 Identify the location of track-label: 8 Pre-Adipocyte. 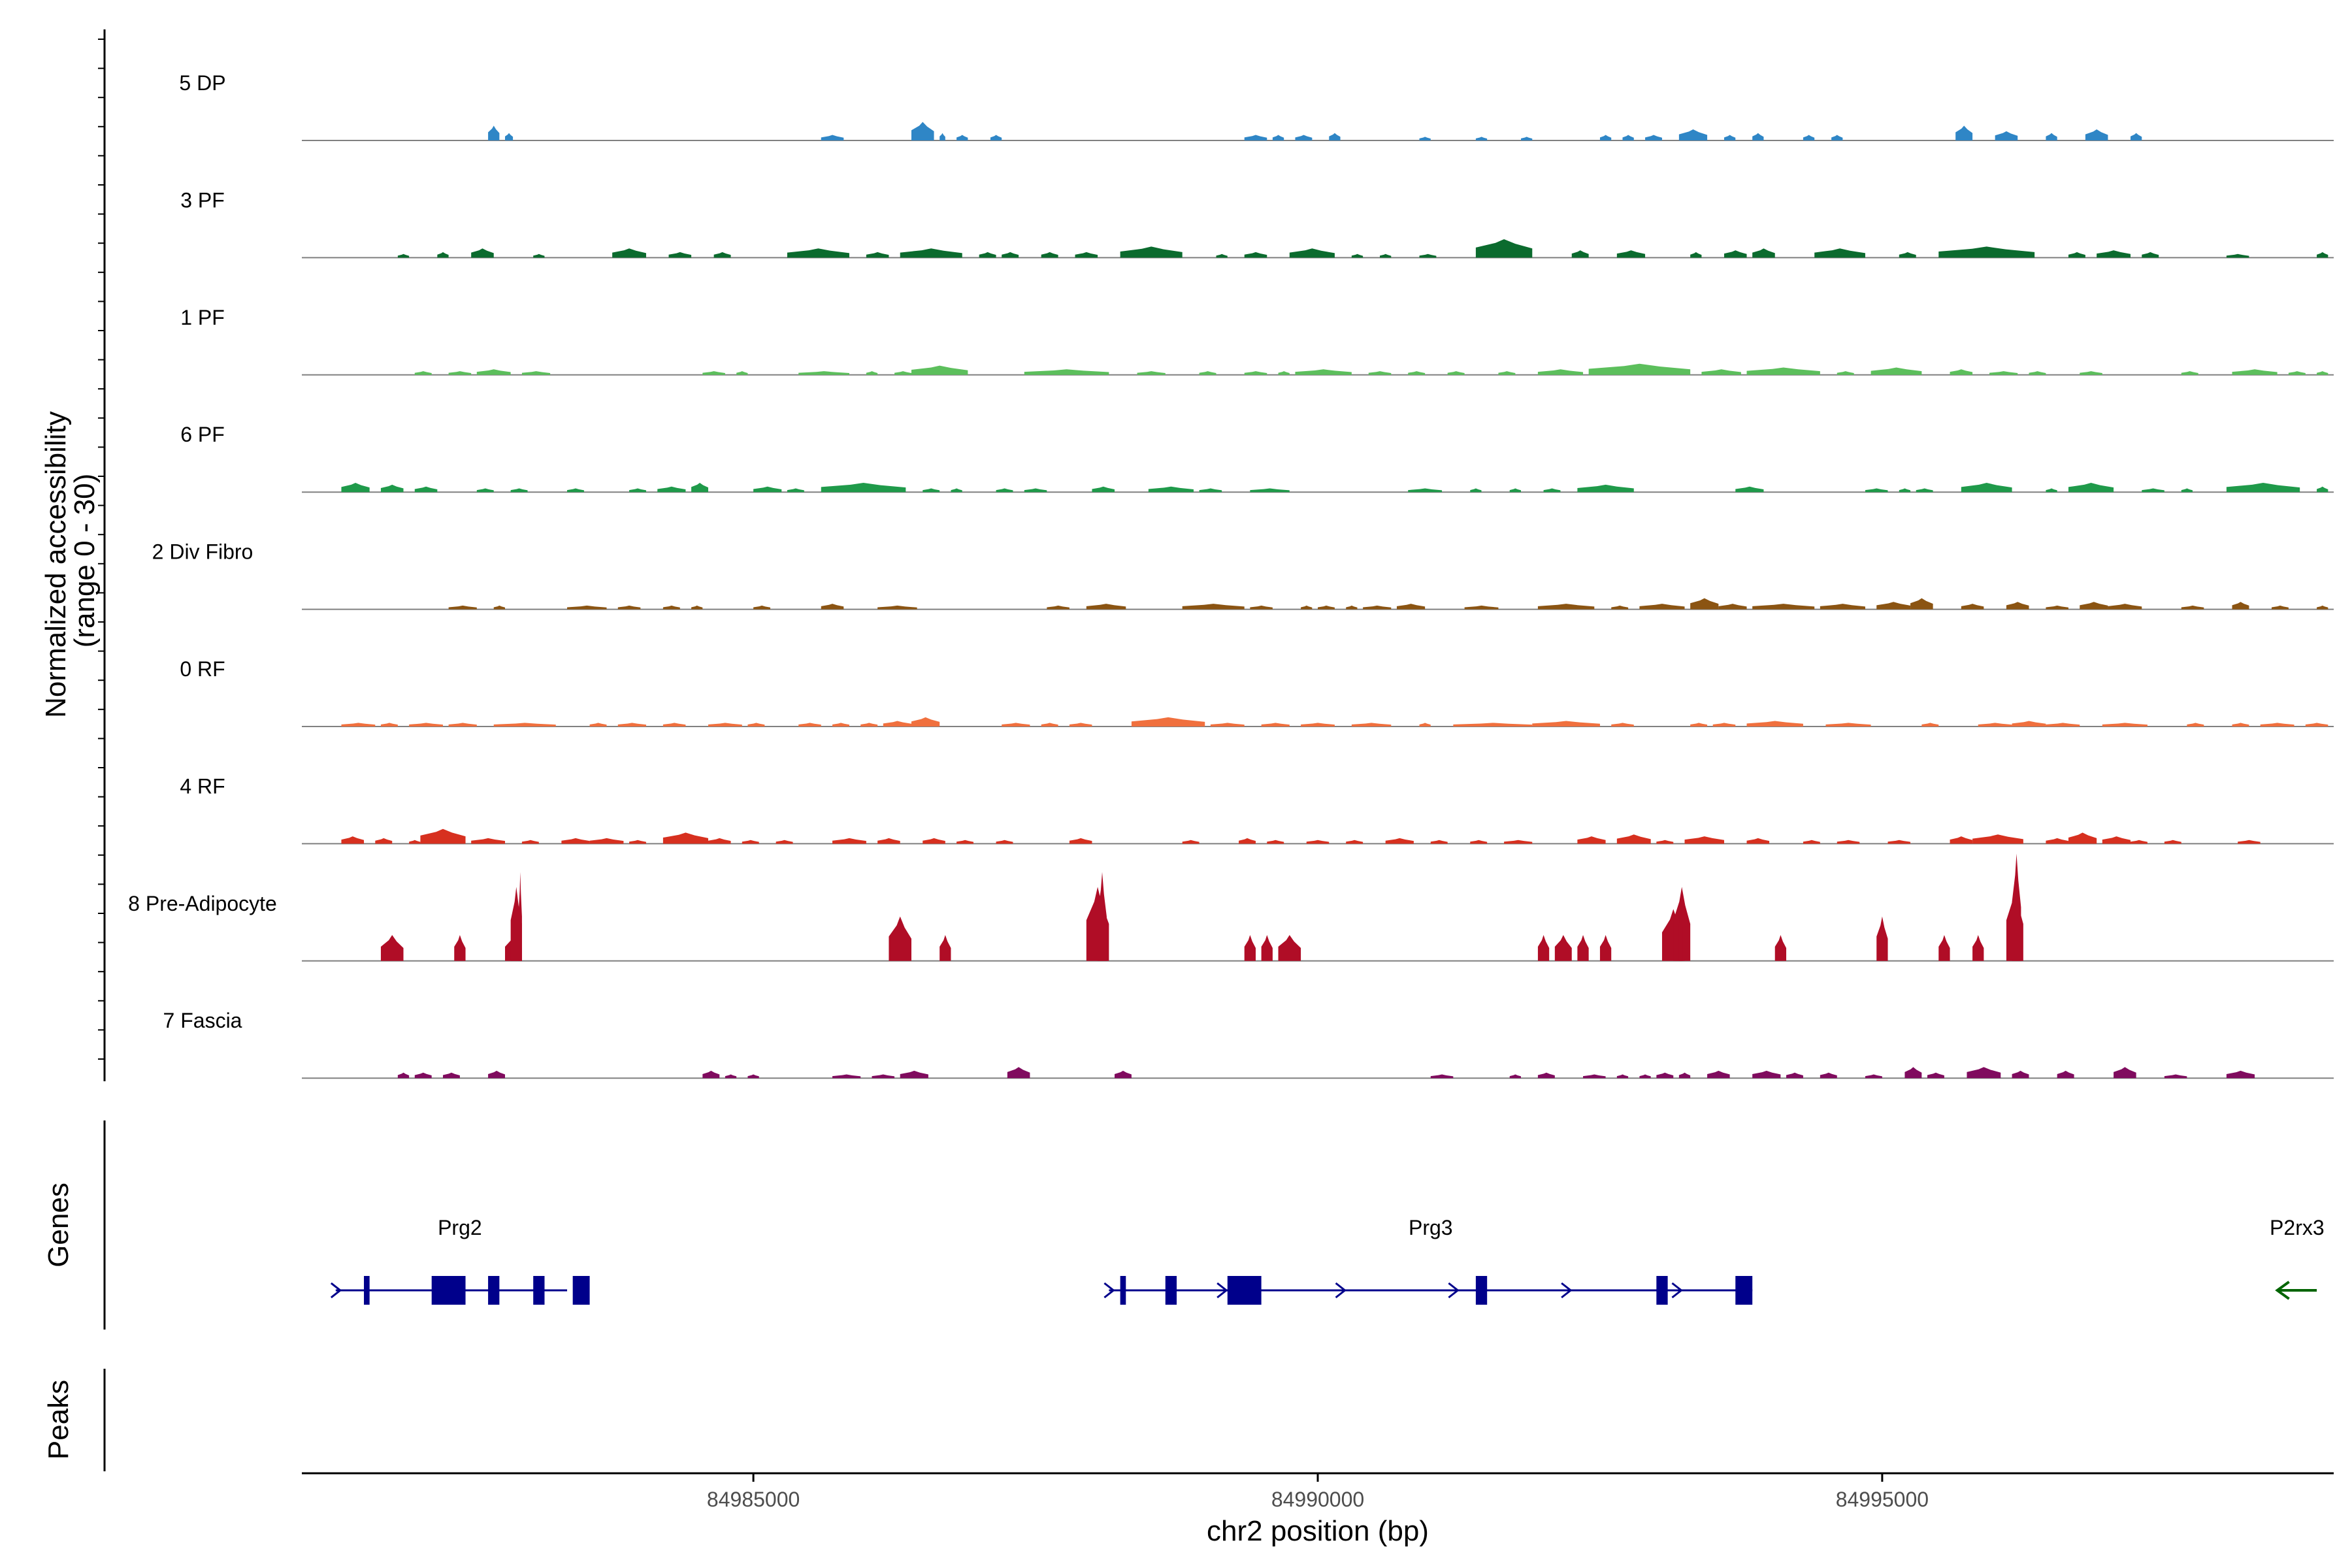
(202, 903).